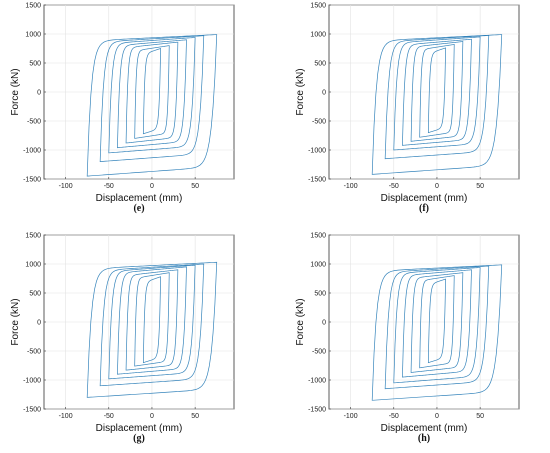 The image size is (550, 453). What do you see at coordinates (138, 208) in the screenshot?
I see `panel-label: (e)` at bounding box center [138, 208].